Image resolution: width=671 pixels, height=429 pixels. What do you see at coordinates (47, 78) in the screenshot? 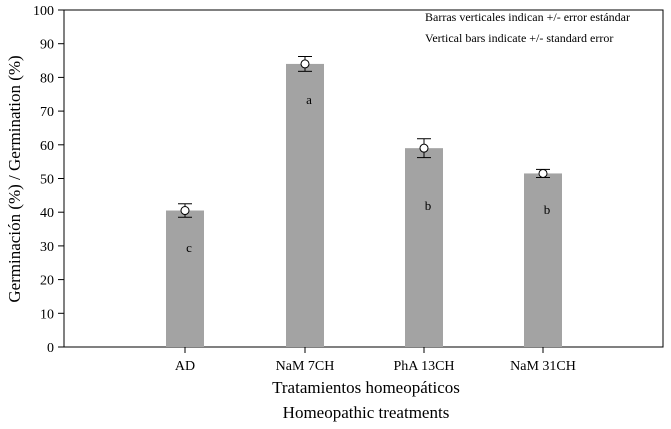
I see `y-tick-label: 80` at bounding box center [47, 78].